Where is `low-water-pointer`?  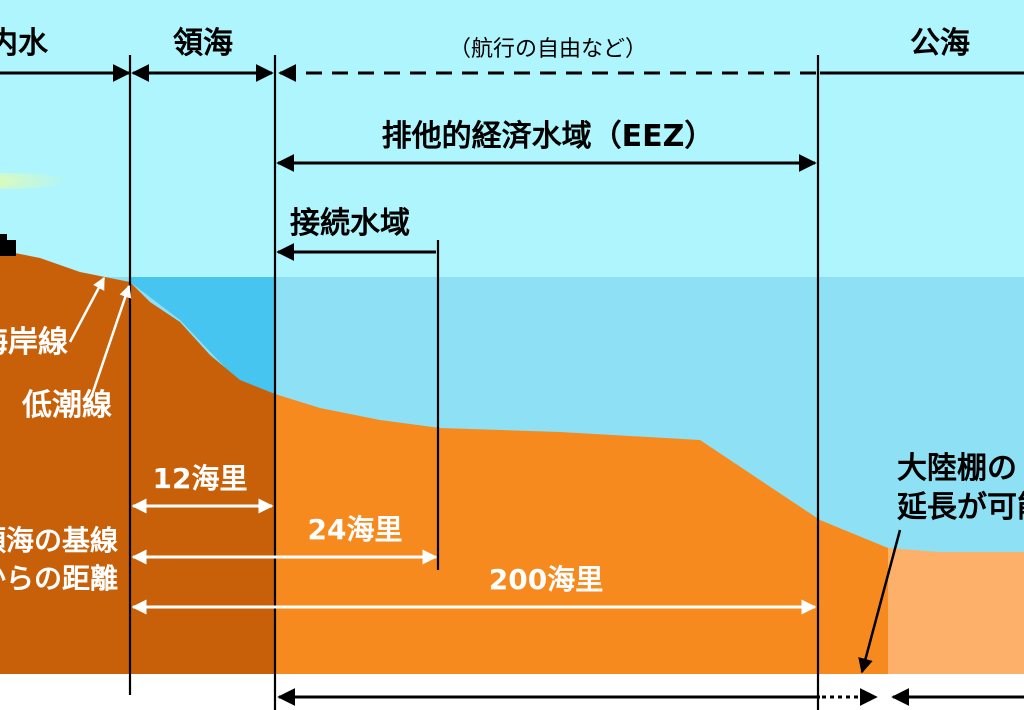 low-water-pointer is located at coordinates (111, 340).